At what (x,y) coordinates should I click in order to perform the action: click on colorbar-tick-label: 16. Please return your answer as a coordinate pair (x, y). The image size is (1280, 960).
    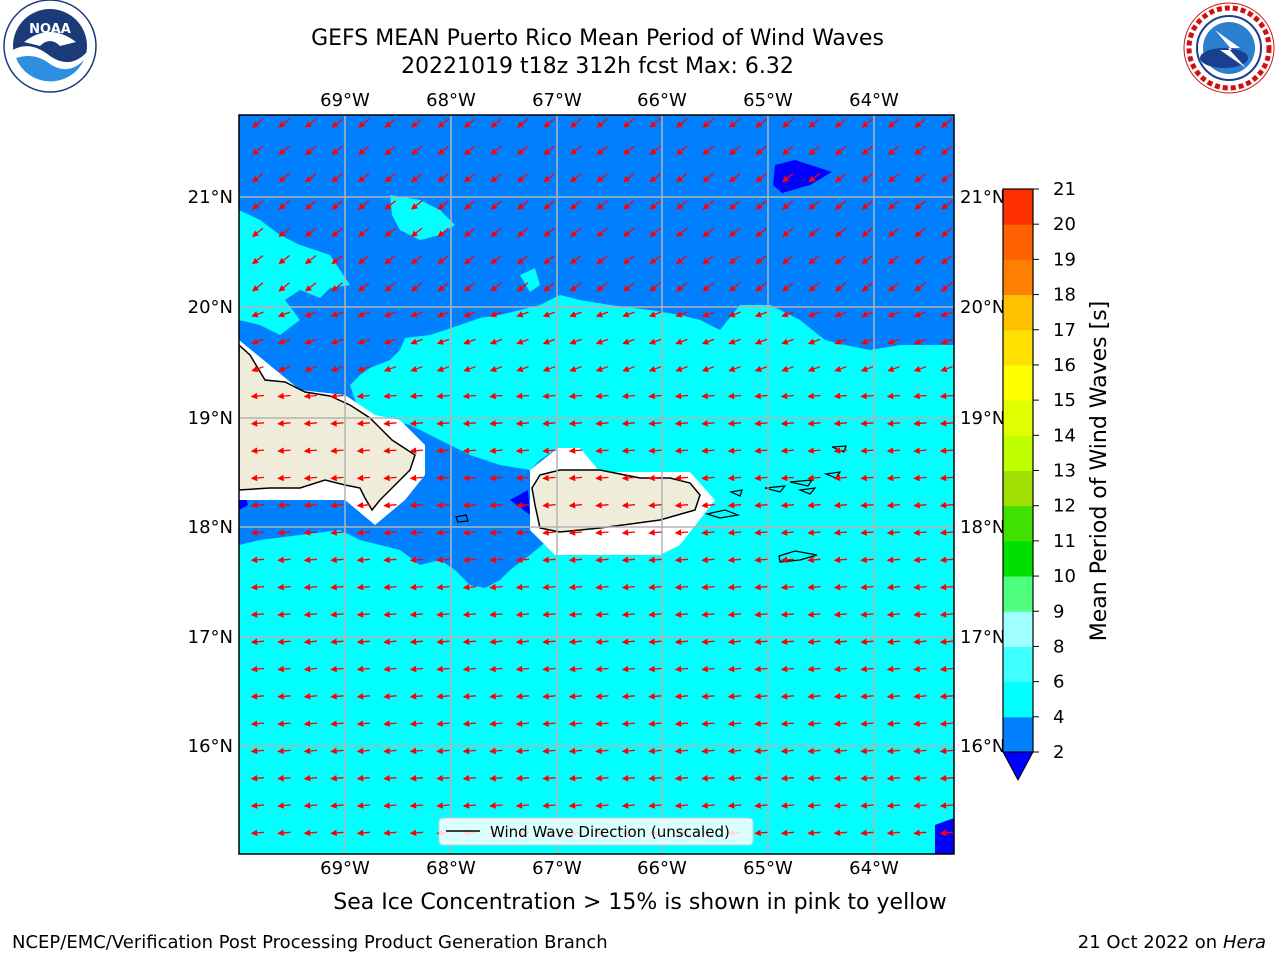
    Looking at the image, I should click on (1064, 365).